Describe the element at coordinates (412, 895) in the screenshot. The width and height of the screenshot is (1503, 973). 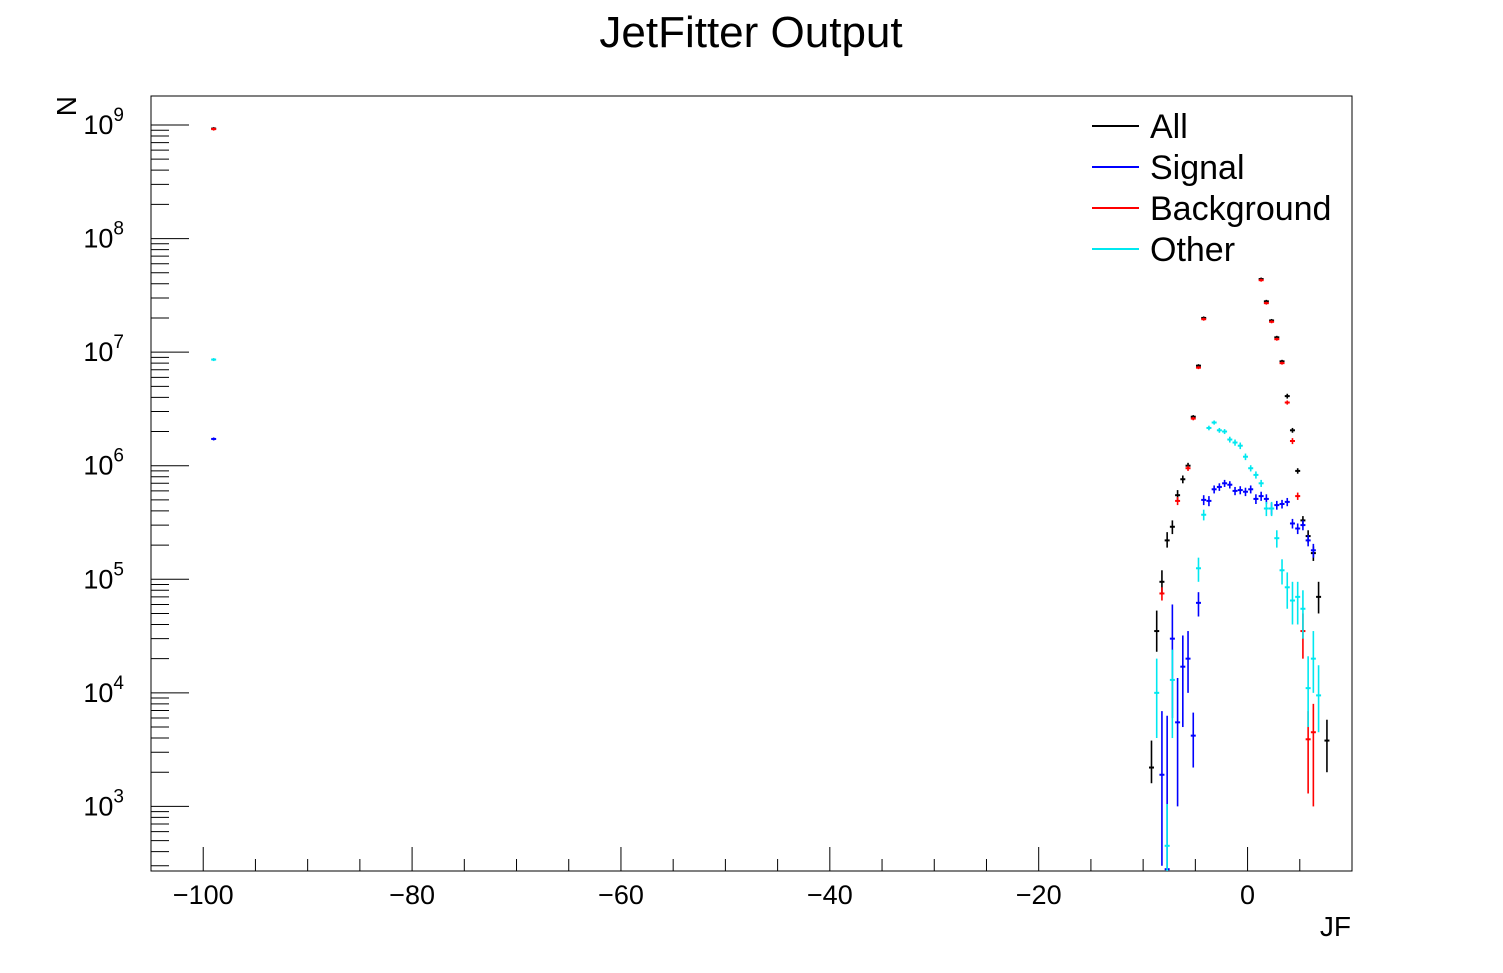
I see `x-tick-label: −80` at that location.